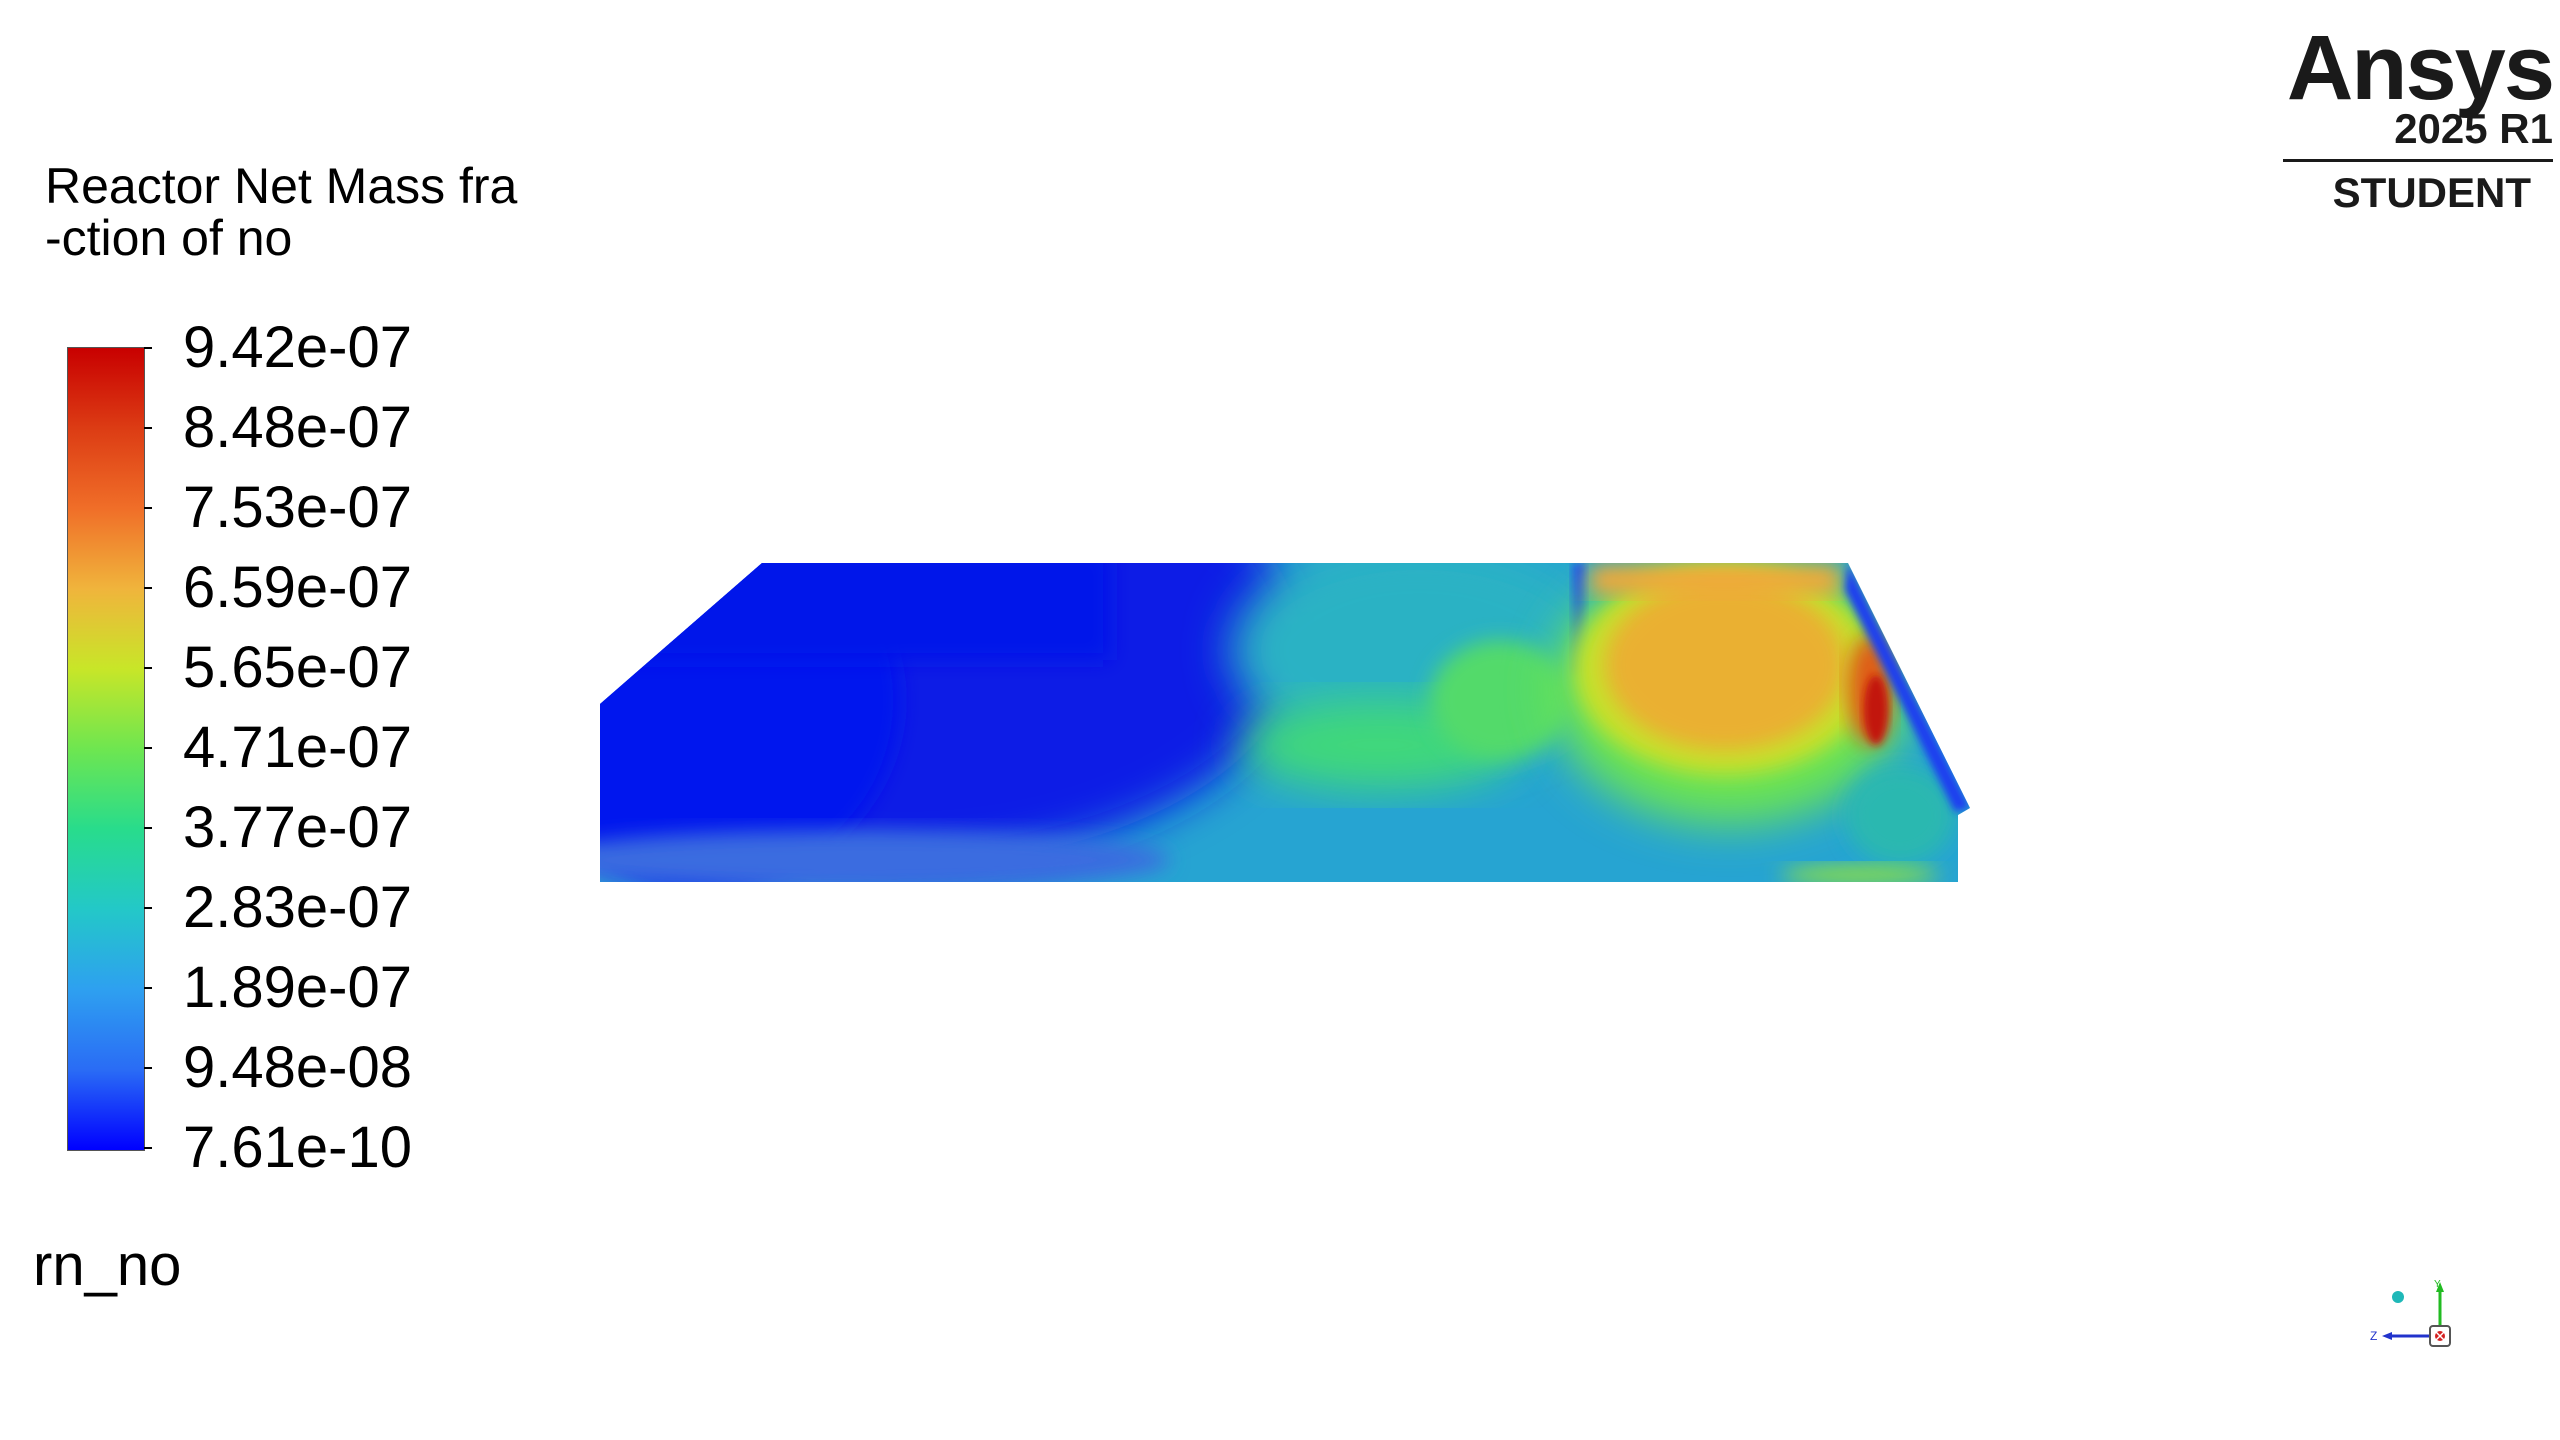 The height and width of the screenshot is (1440, 2560). I want to click on colorbar-tick-label: 7.53e-07, so click(297, 507).